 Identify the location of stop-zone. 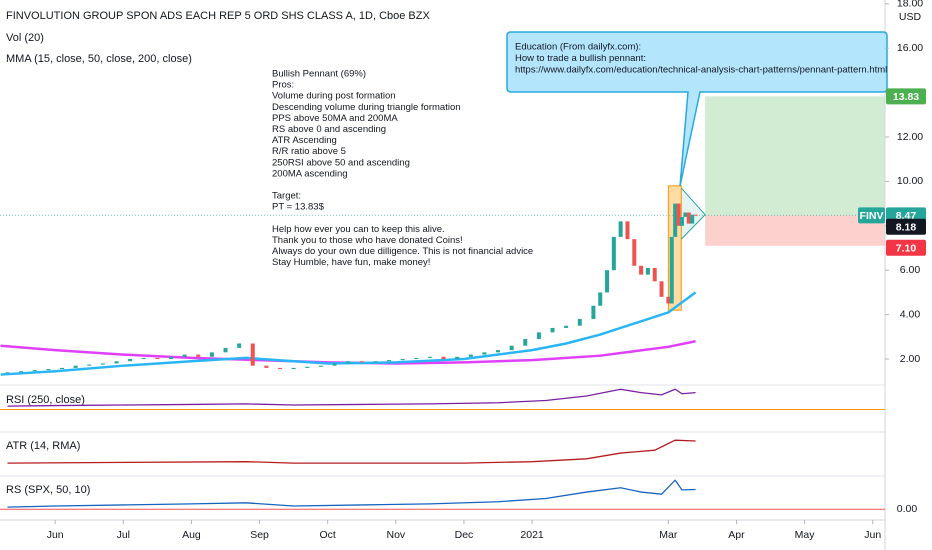
(795, 230).